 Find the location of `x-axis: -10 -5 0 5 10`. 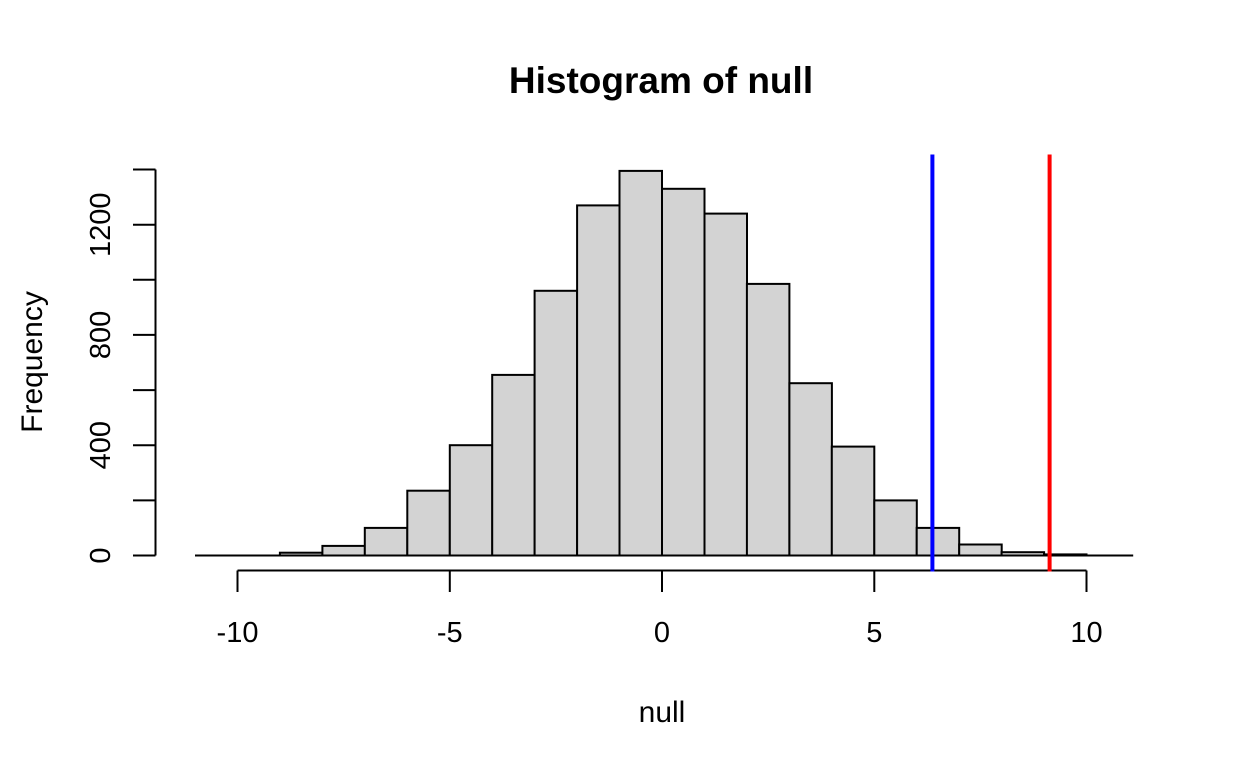

x-axis: -10 -5 0 5 10 is located at coordinates (660, 609).